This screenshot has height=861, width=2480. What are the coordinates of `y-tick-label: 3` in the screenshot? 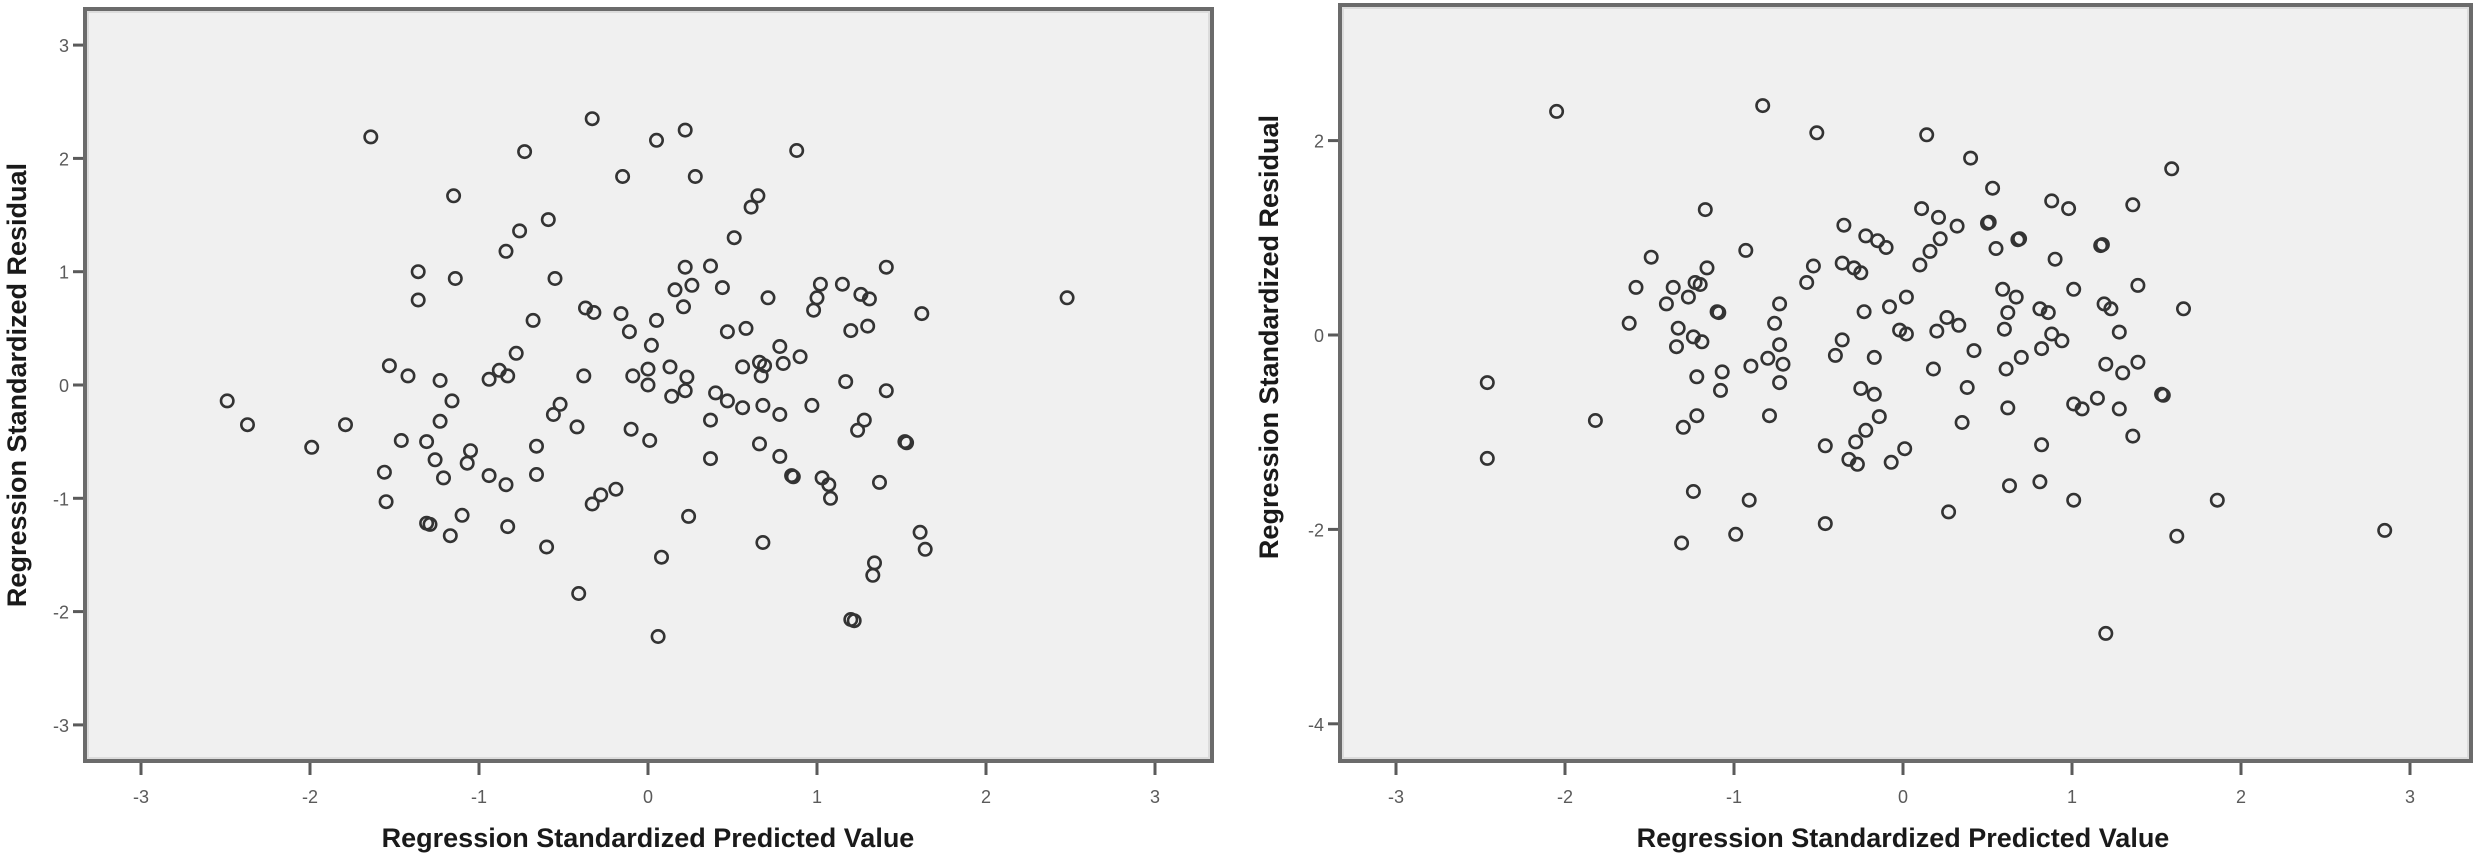 It's located at (64, 46).